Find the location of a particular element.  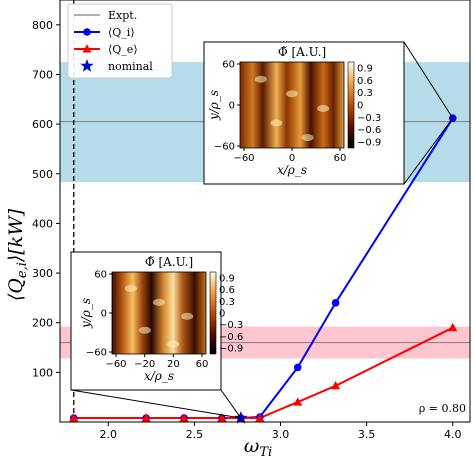

inset-1-ytick-label-2: −60 is located at coordinates (96, 353).